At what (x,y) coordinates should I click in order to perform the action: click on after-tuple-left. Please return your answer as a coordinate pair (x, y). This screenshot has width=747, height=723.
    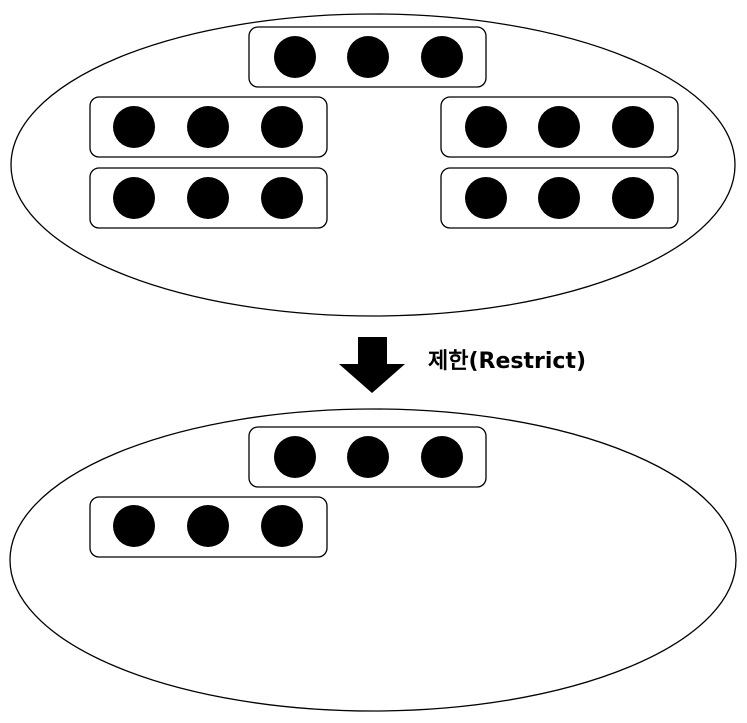
    Looking at the image, I should click on (208, 527).